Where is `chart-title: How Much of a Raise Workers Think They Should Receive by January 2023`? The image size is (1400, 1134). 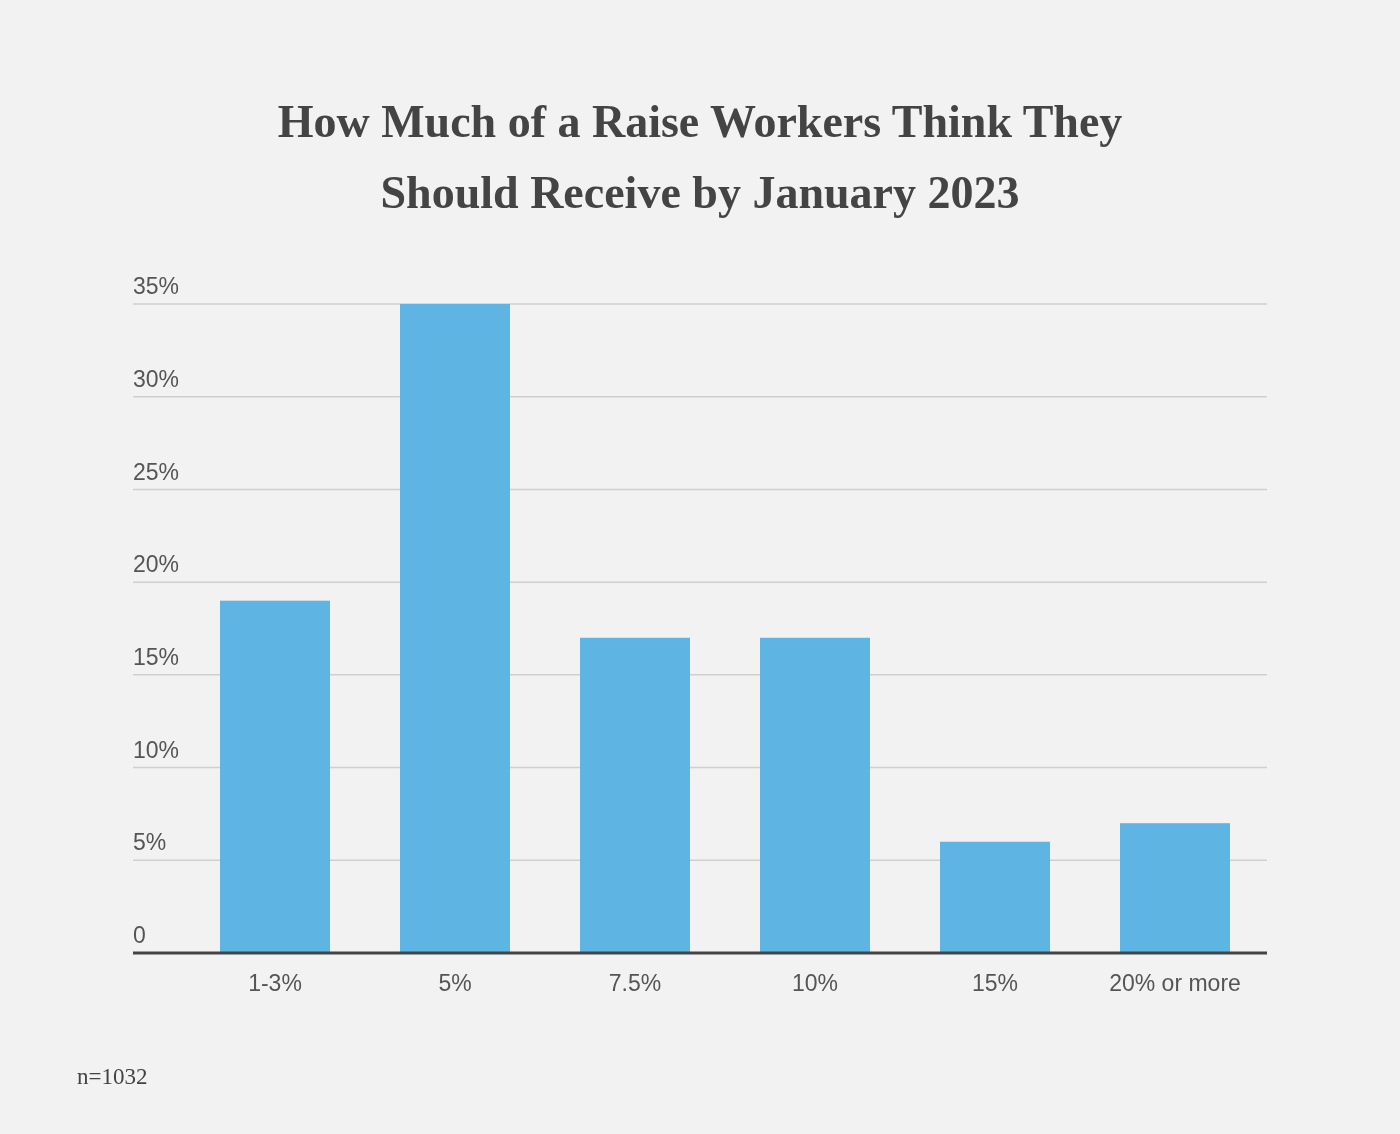
chart-title: How Much of a Raise Workers Think They Should Receive by January 2023 is located at coordinates (700, 157).